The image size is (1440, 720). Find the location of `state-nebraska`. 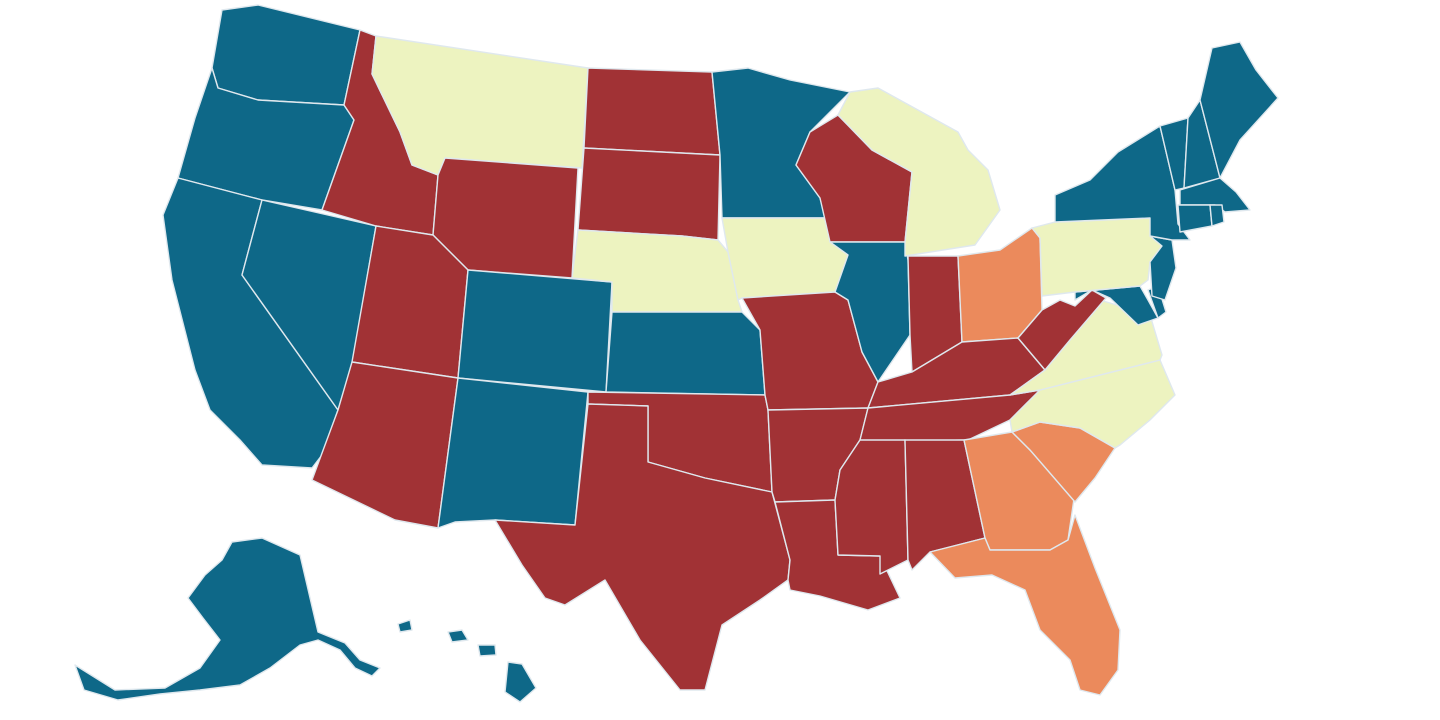

state-nebraska is located at coordinates (657, 271).